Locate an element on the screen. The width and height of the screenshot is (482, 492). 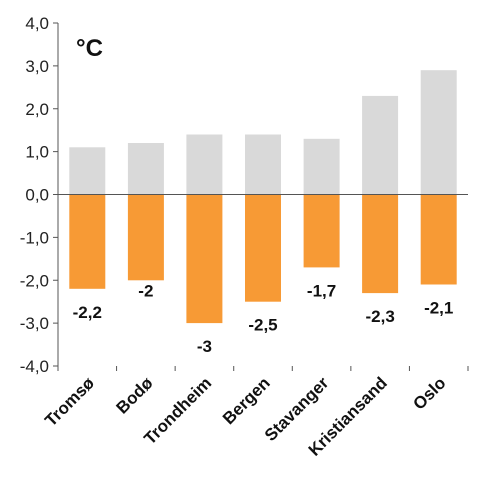
unit-label: °C is located at coordinates (89, 48).